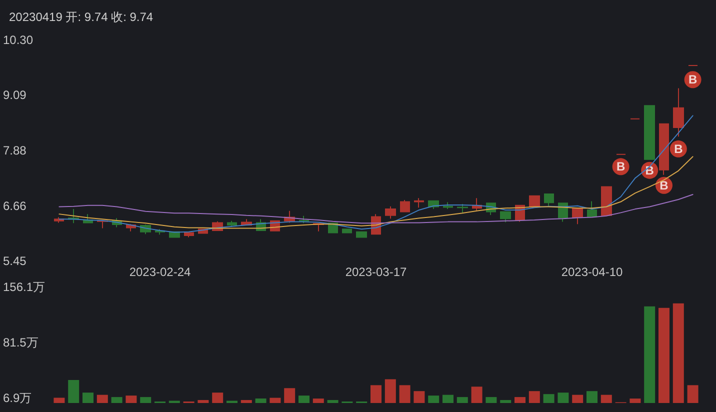  I want to click on y-tick-label: 6.66, so click(15, 205).